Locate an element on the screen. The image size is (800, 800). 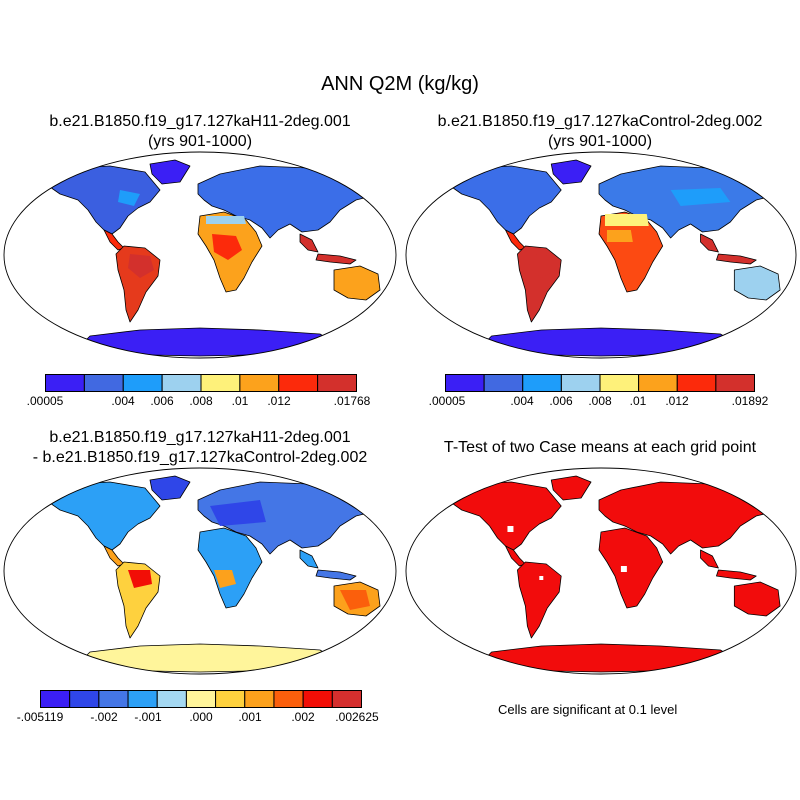
colorbar-top-left is located at coordinates (201, 383).